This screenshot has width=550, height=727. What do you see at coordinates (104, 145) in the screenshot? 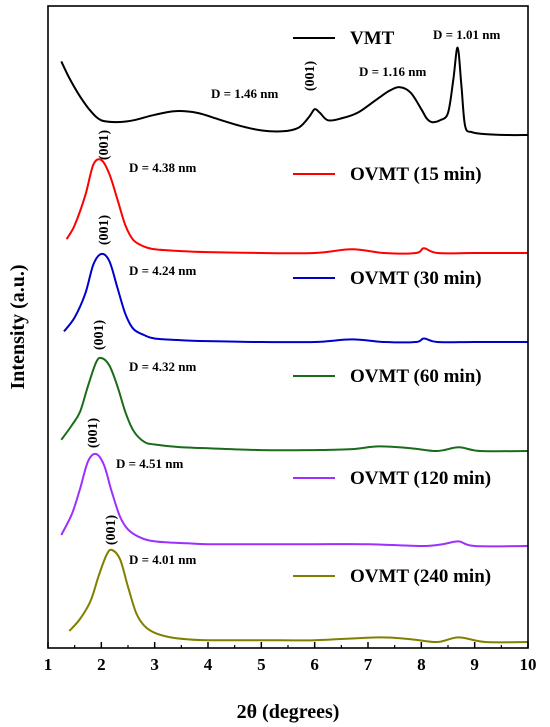
I see `peak-label-001-1: (001)` at bounding box center [104, 145].